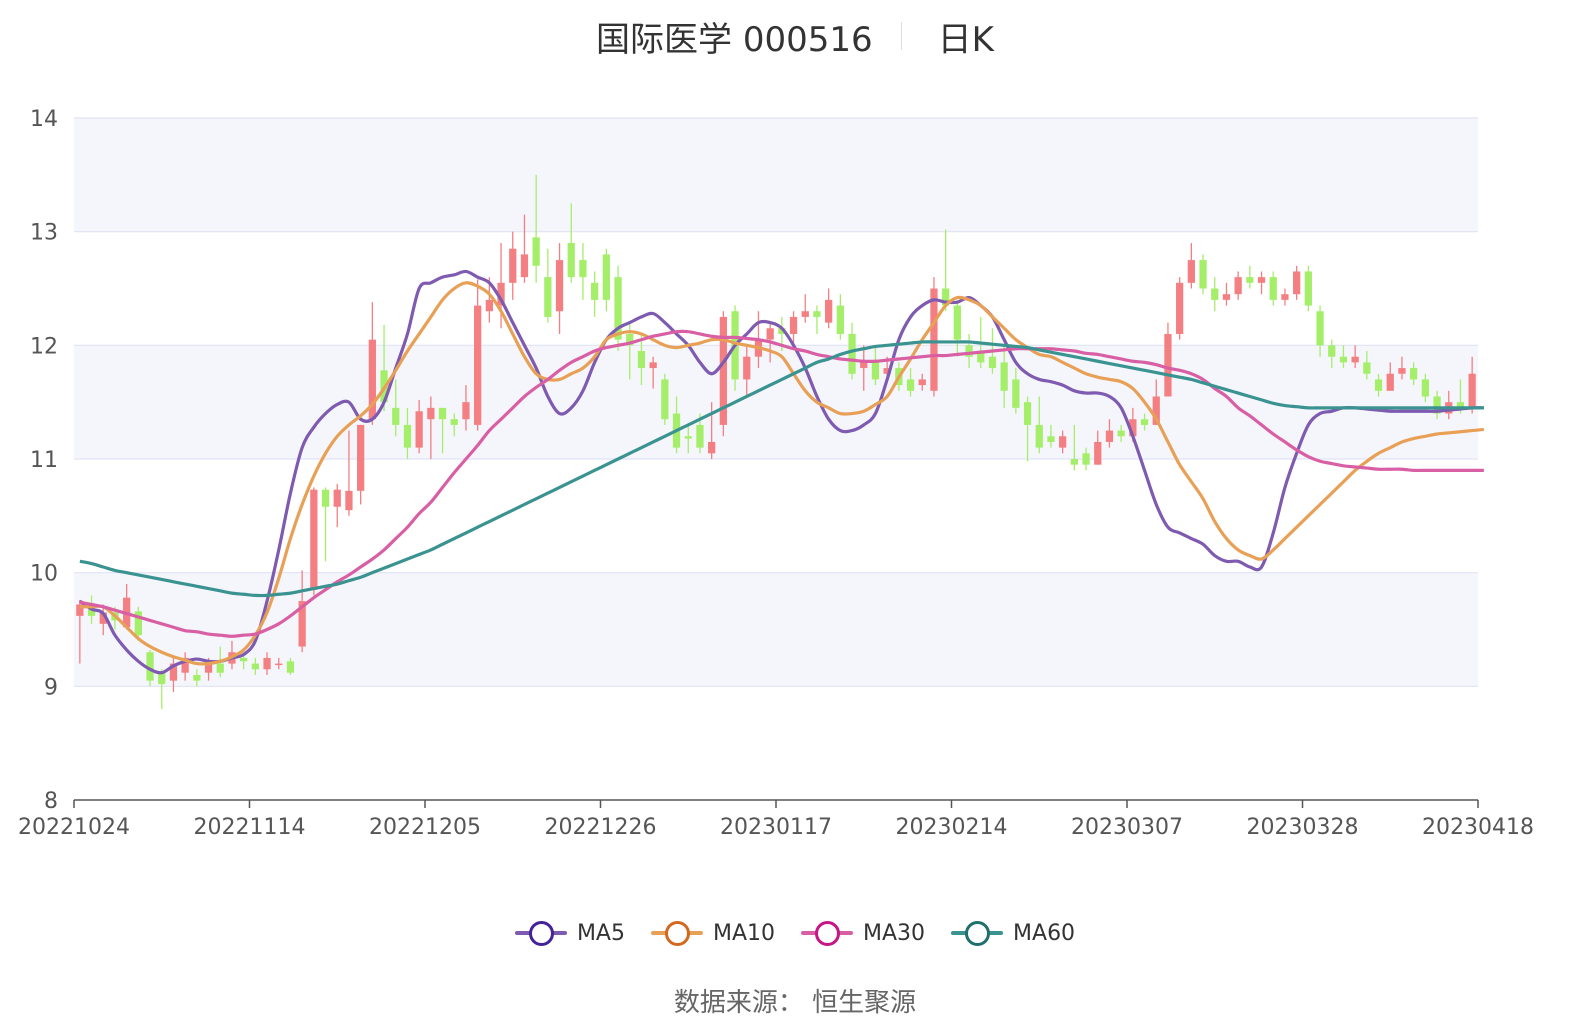 Image resolution: width=1590 pixels, height=1034 pixels. I want to click on x-tick-label: 20230214, so click(952, 827).